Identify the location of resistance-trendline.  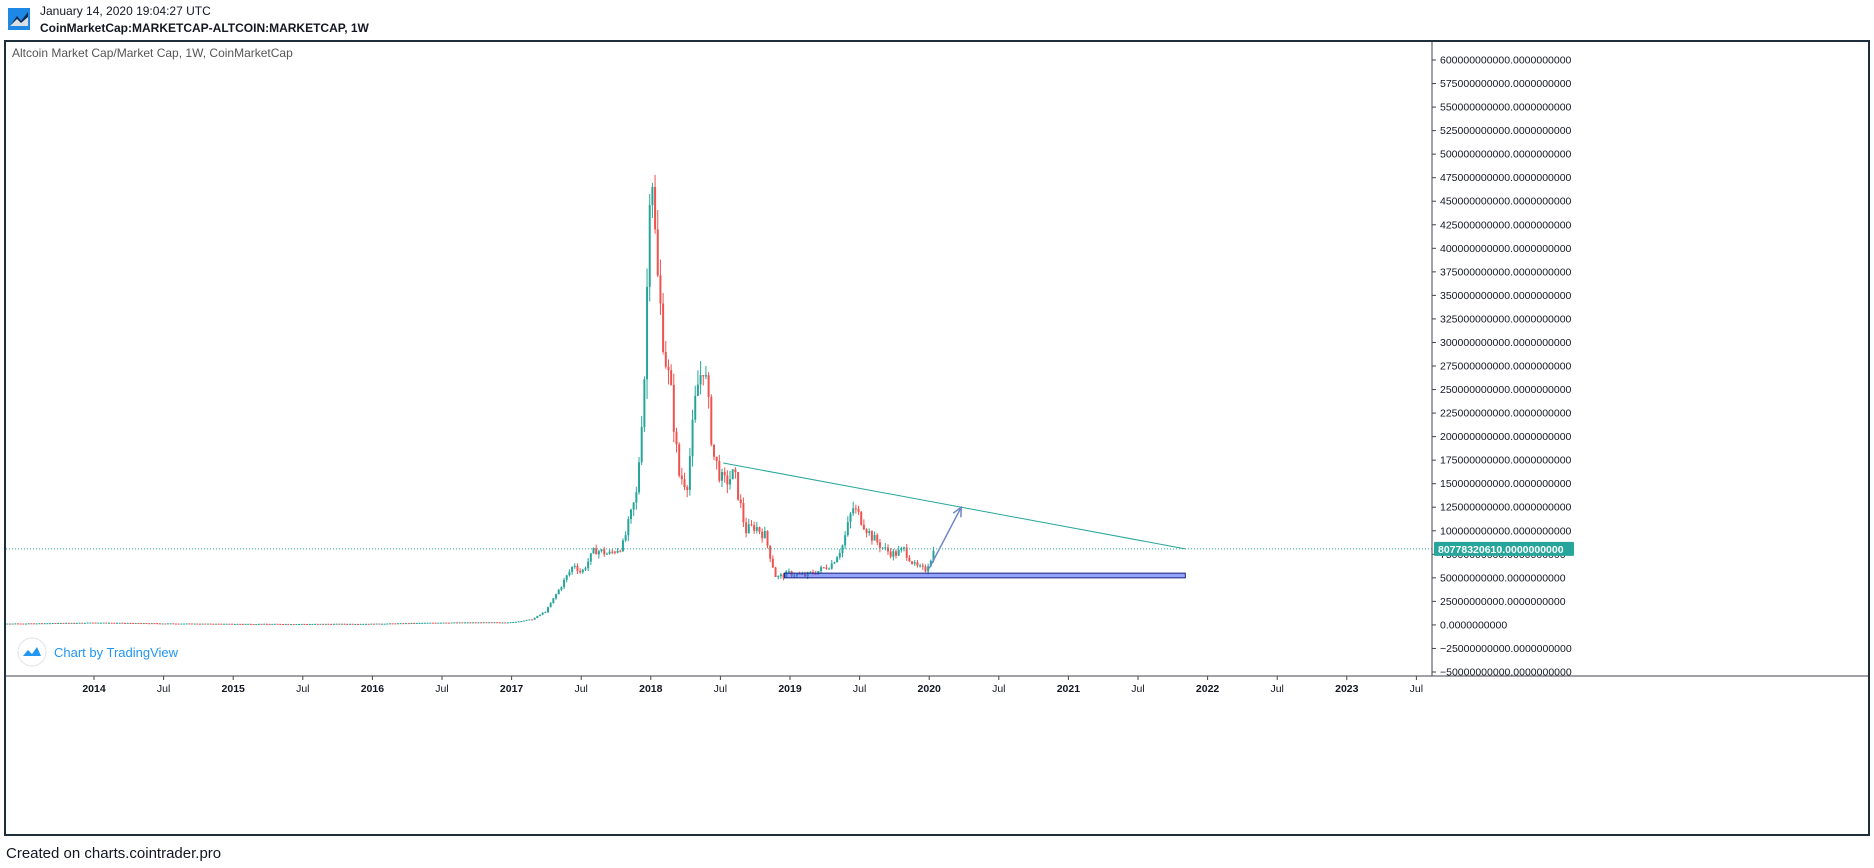
(954, 506).